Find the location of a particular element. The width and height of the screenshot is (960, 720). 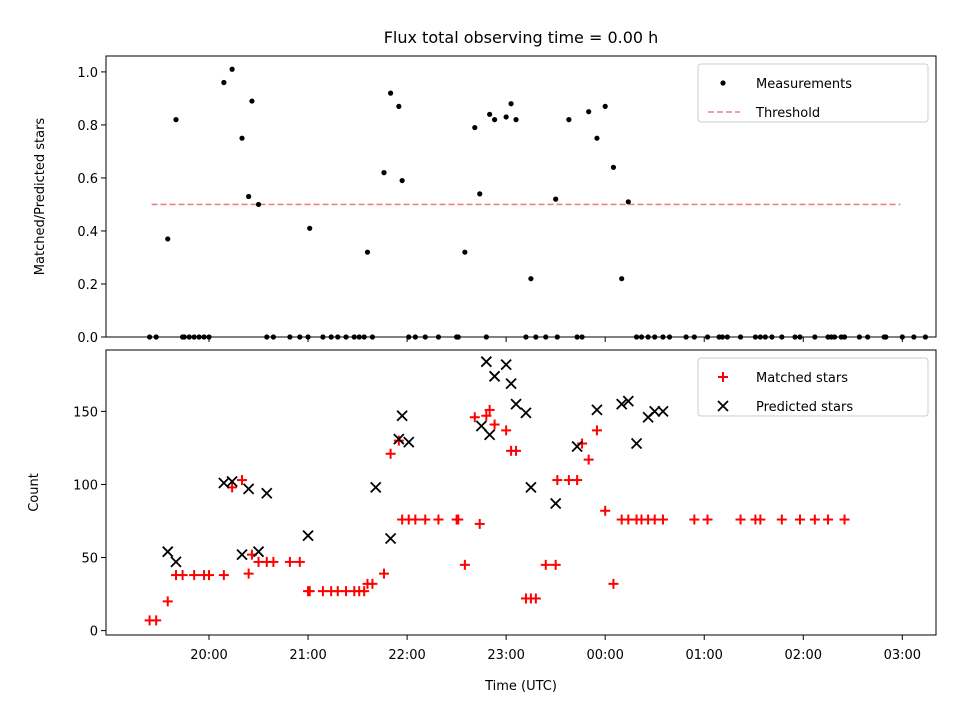

legend-marker-measurements is located at coordinates (723, 83).